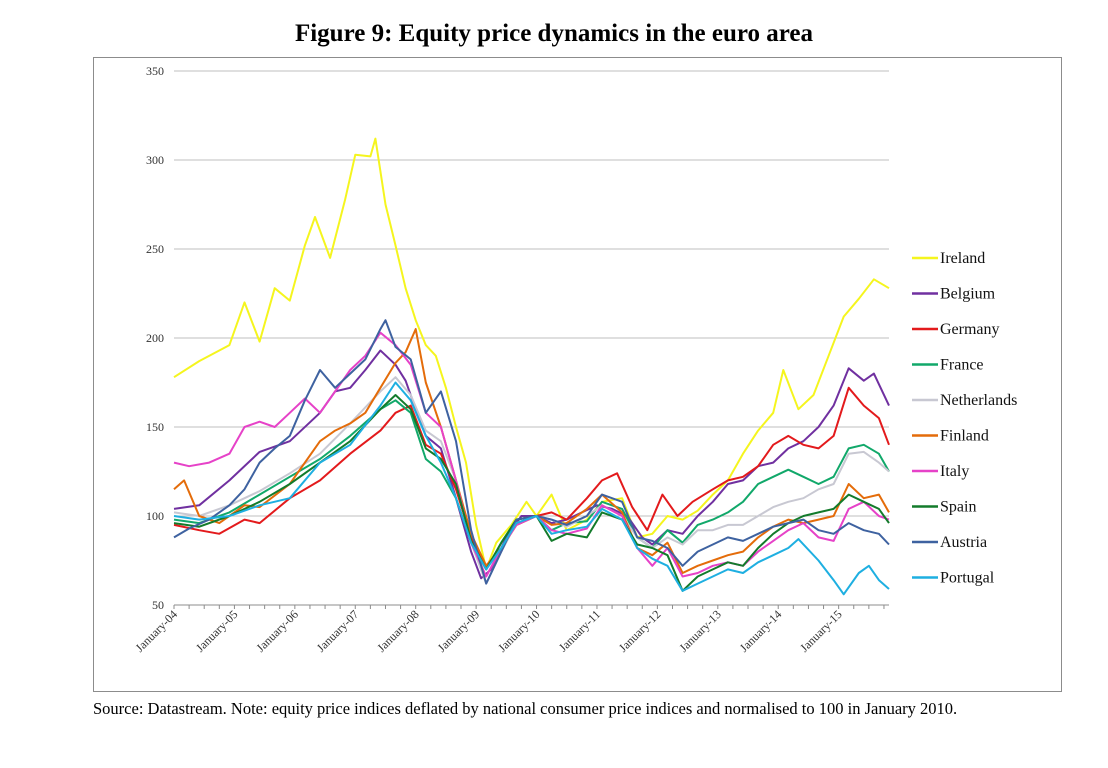  Describe the element at coordinates (155, 516) in the screenshot. I see `y-tick-label: 100` at that location.